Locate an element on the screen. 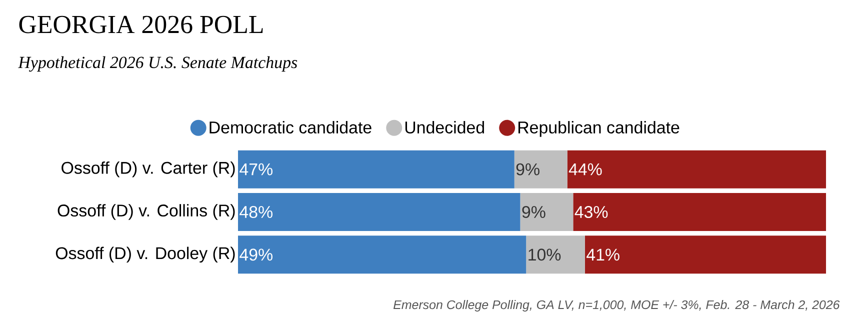  data-label: 47% is located at coordinates (256, 169).